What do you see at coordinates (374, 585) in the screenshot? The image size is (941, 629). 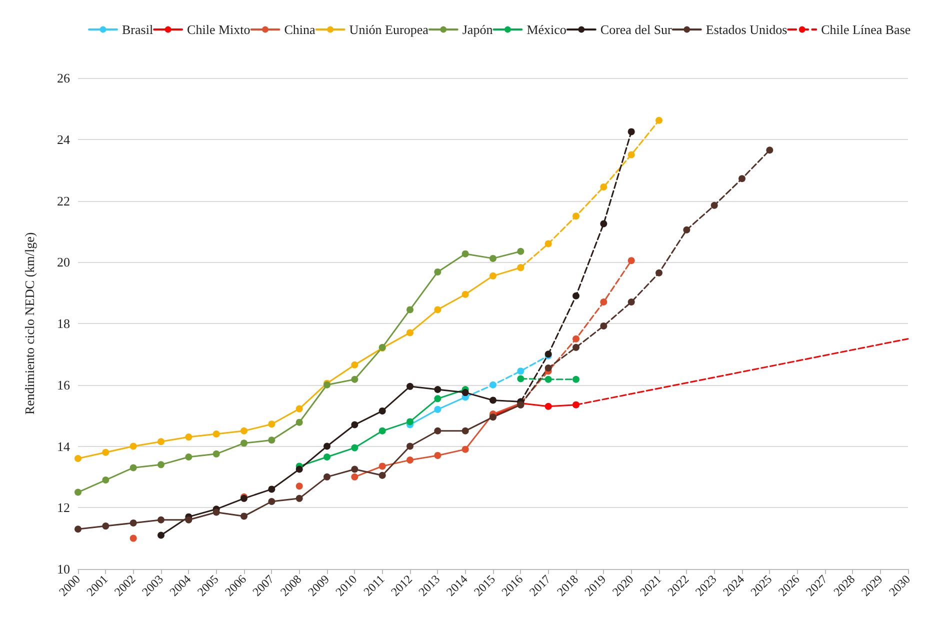 I see `x-tick-label: 2011` at bounding box center [374, 585].